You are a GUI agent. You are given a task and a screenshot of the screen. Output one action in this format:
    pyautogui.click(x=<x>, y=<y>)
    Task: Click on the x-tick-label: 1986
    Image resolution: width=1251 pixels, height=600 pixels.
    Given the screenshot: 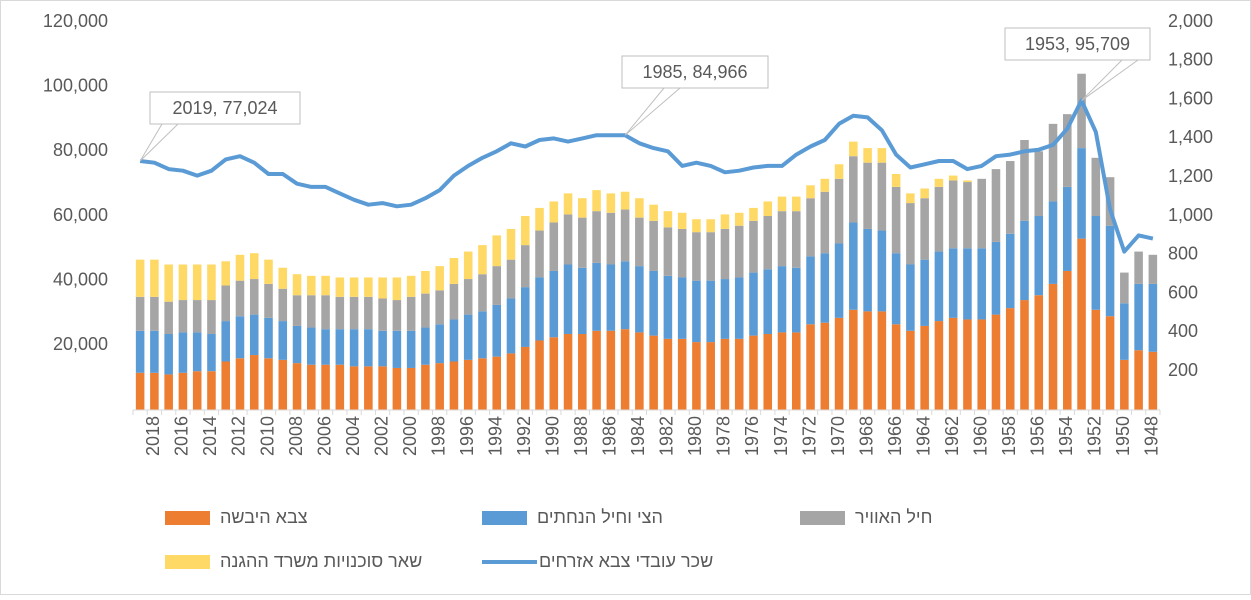 What is the action you would take?
    pyautogui.click(x=610, y=436)
    